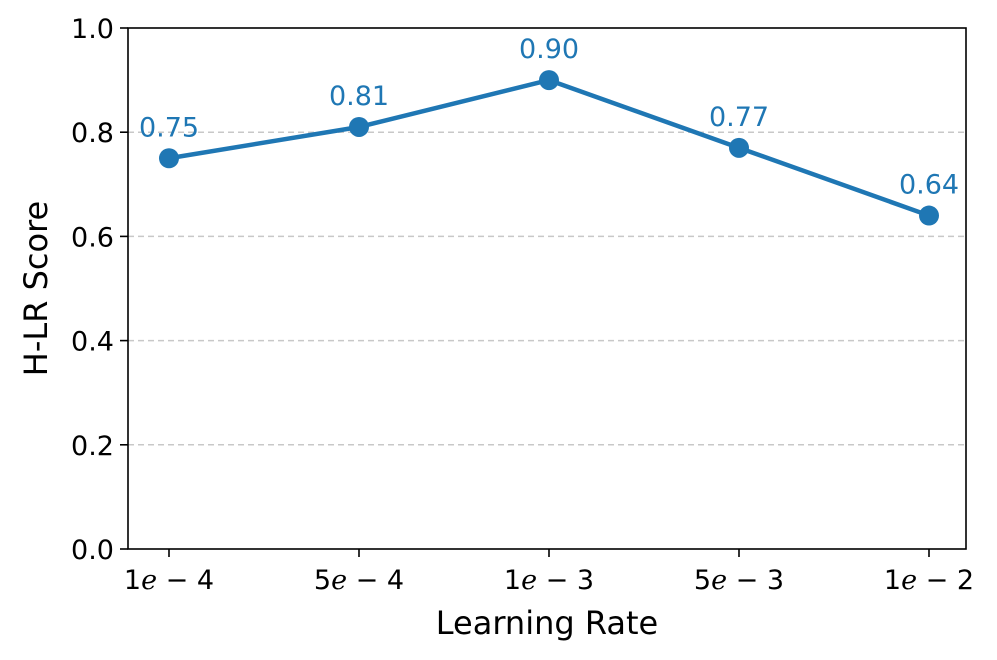 Image resolution: width=997 pixels, height=660 pixels. I want to click on x-tick-label: 1e − 4, so click(169, 580).